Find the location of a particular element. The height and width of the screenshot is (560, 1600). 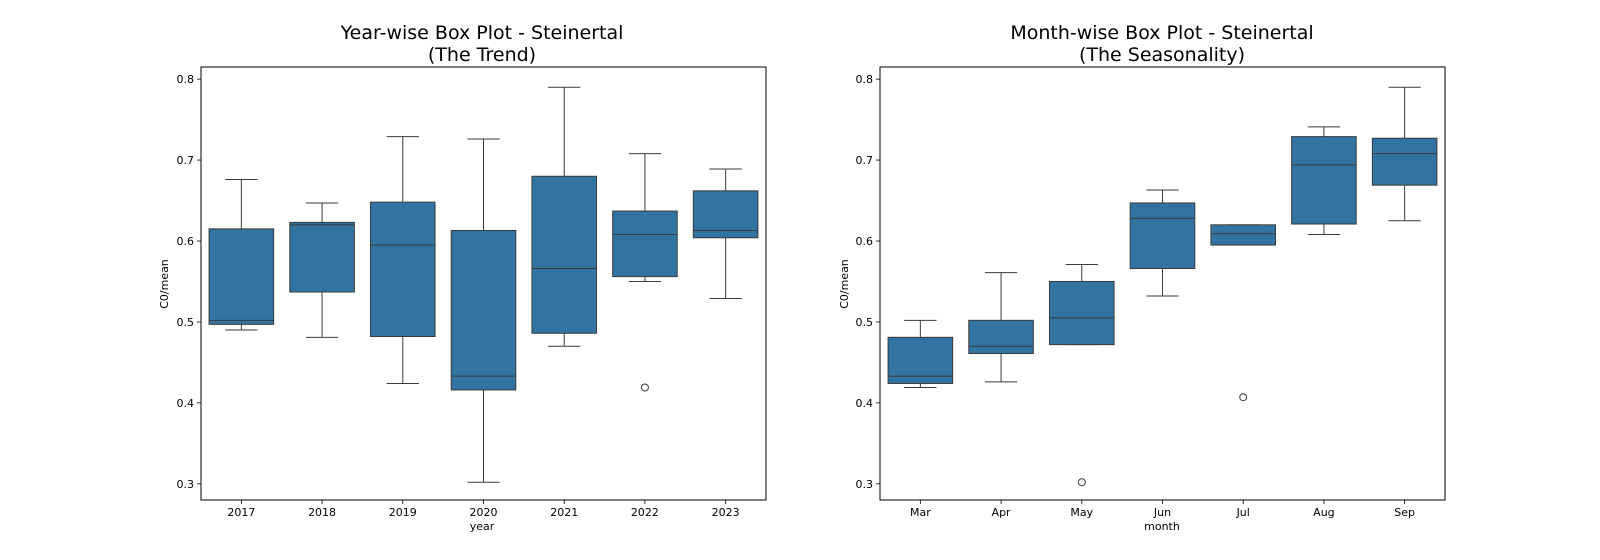

x-tick-label: 2021 is located at coordinates (564, 512).